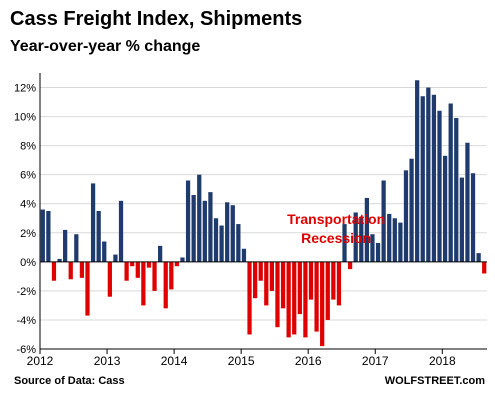 The height and width of the screenshot is (400, 495). I want to click on y-axis-ticks: 12% 10% 8% 6% 4% 2% 0% -2% -4% -6%, so click(25, 219).